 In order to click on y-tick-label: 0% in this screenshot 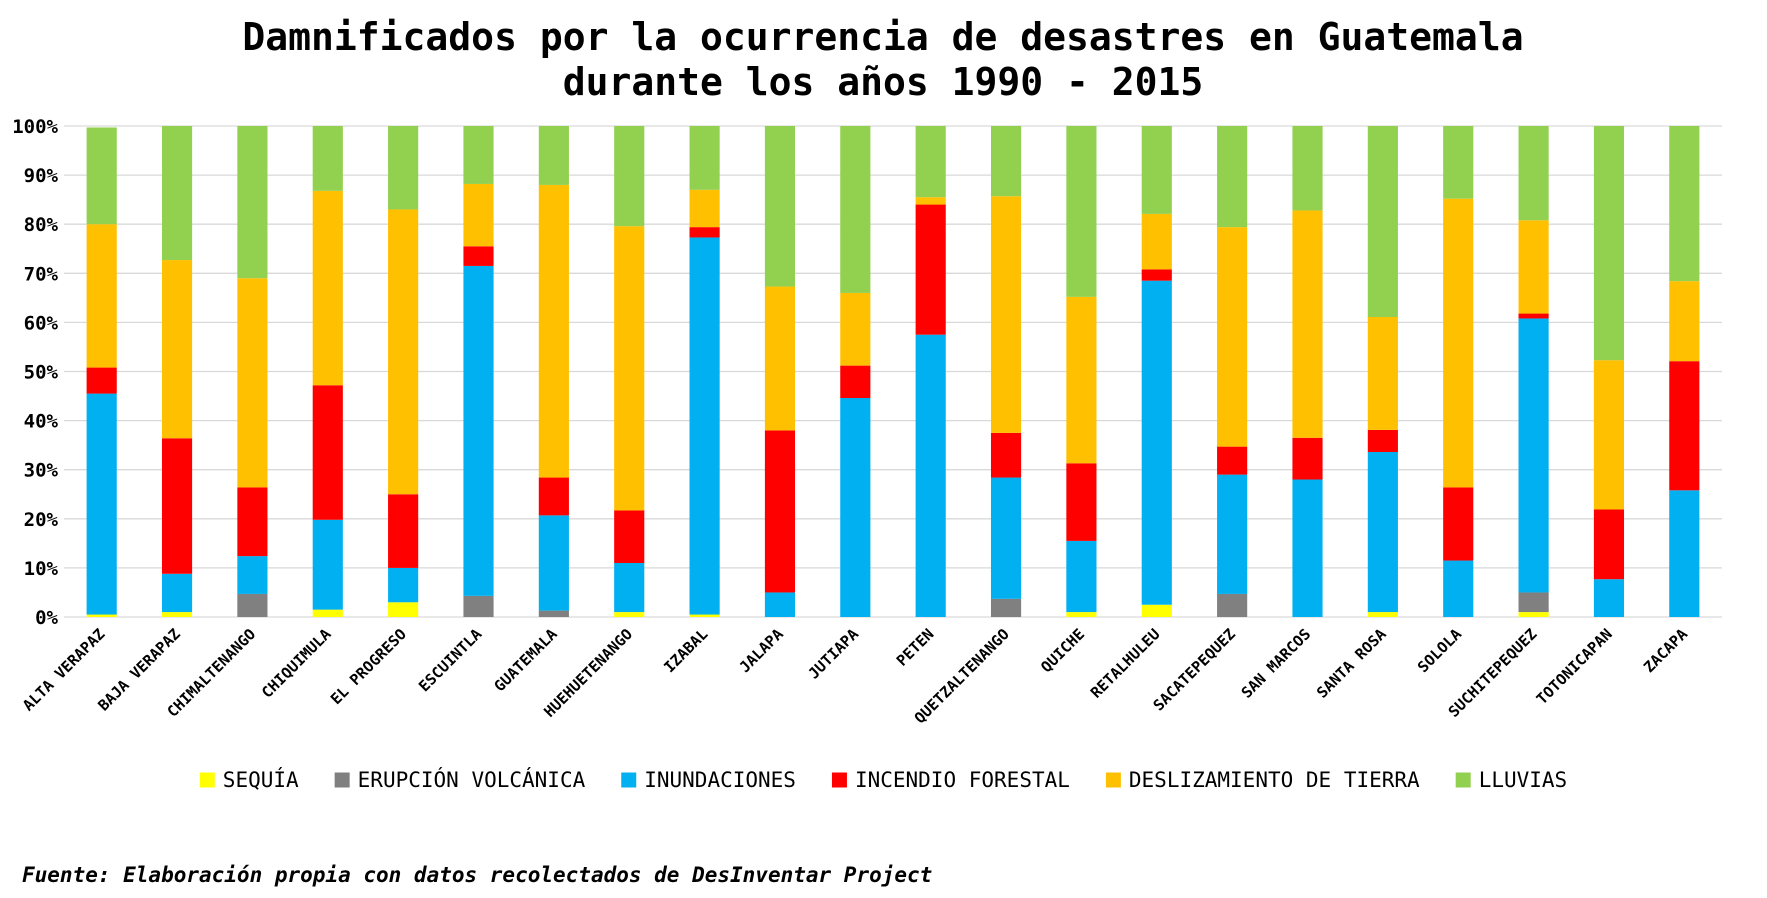, I will do `click(46, 618)`.